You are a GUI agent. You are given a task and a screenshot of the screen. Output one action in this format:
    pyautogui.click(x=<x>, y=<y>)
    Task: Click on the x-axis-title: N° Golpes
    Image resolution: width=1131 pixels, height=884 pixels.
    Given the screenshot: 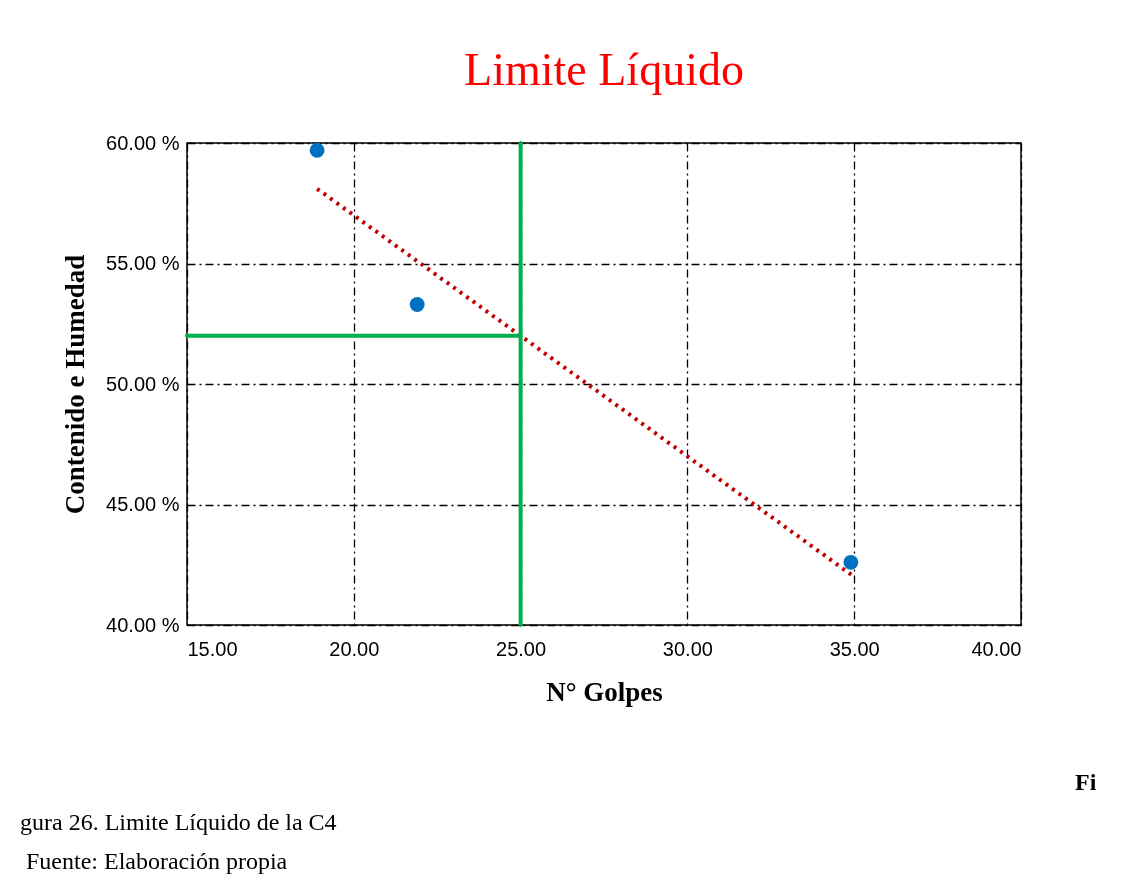 What is the action you would take?
    pyautogui.click(x=604, y=691)
    